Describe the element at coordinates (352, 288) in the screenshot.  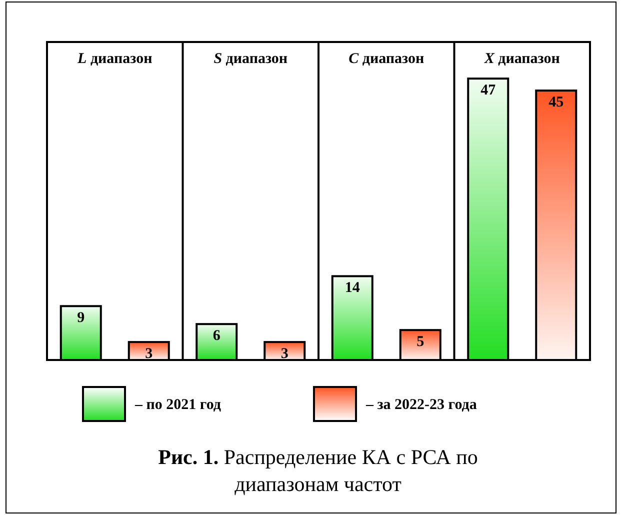
I see `data-label: 14` at that location.